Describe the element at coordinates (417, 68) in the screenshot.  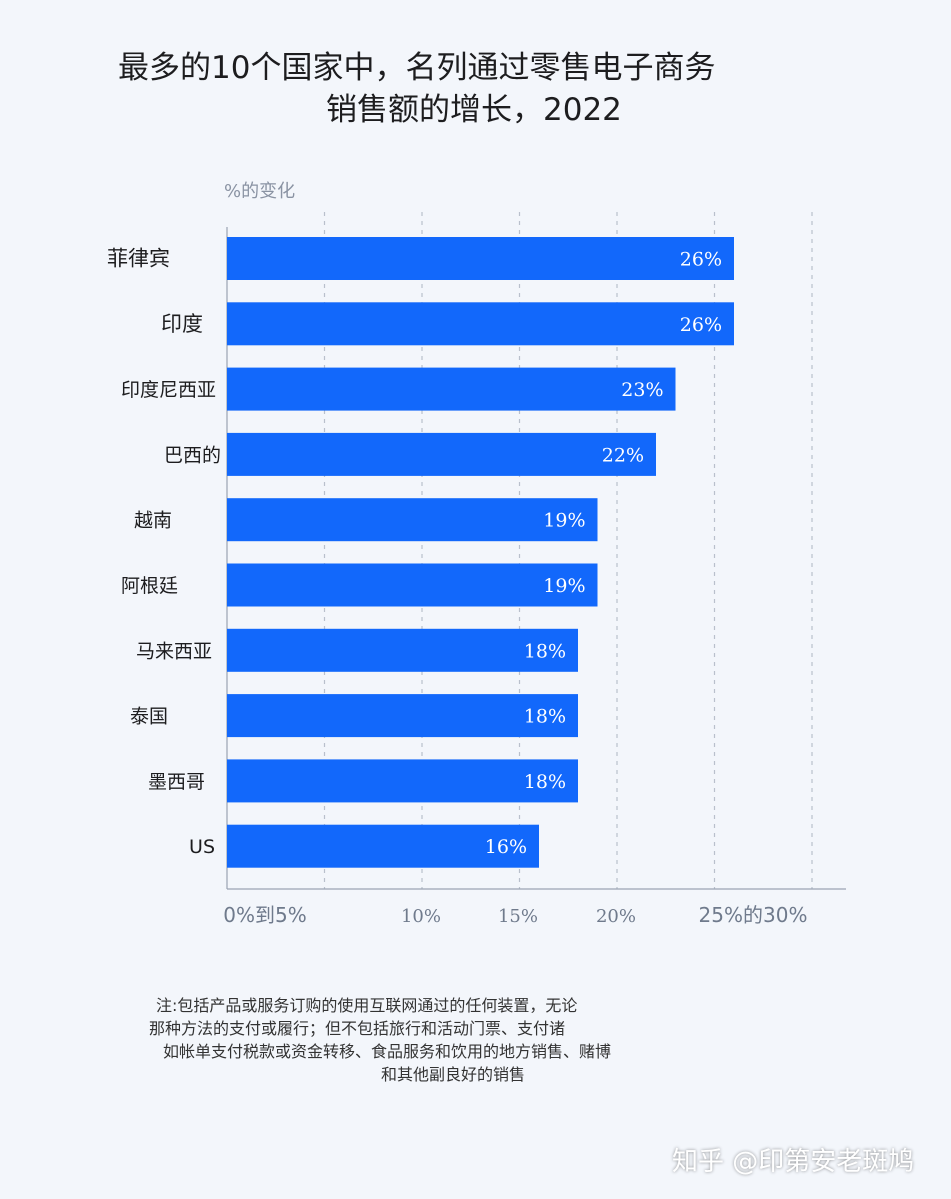
I see `chart-title-line1: 最多的10个国家中，名列通过零售电子商务` at that location.